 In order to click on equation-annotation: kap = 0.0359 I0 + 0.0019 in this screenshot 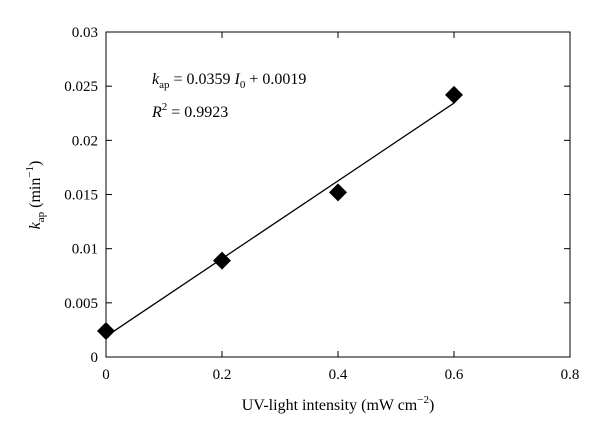, I will do `click(229, 81)`.